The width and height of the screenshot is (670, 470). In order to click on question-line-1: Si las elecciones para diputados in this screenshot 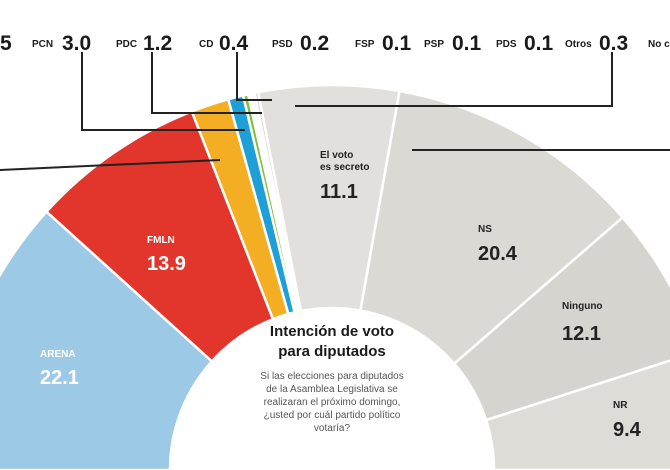, I will do `click(331, 376)`.